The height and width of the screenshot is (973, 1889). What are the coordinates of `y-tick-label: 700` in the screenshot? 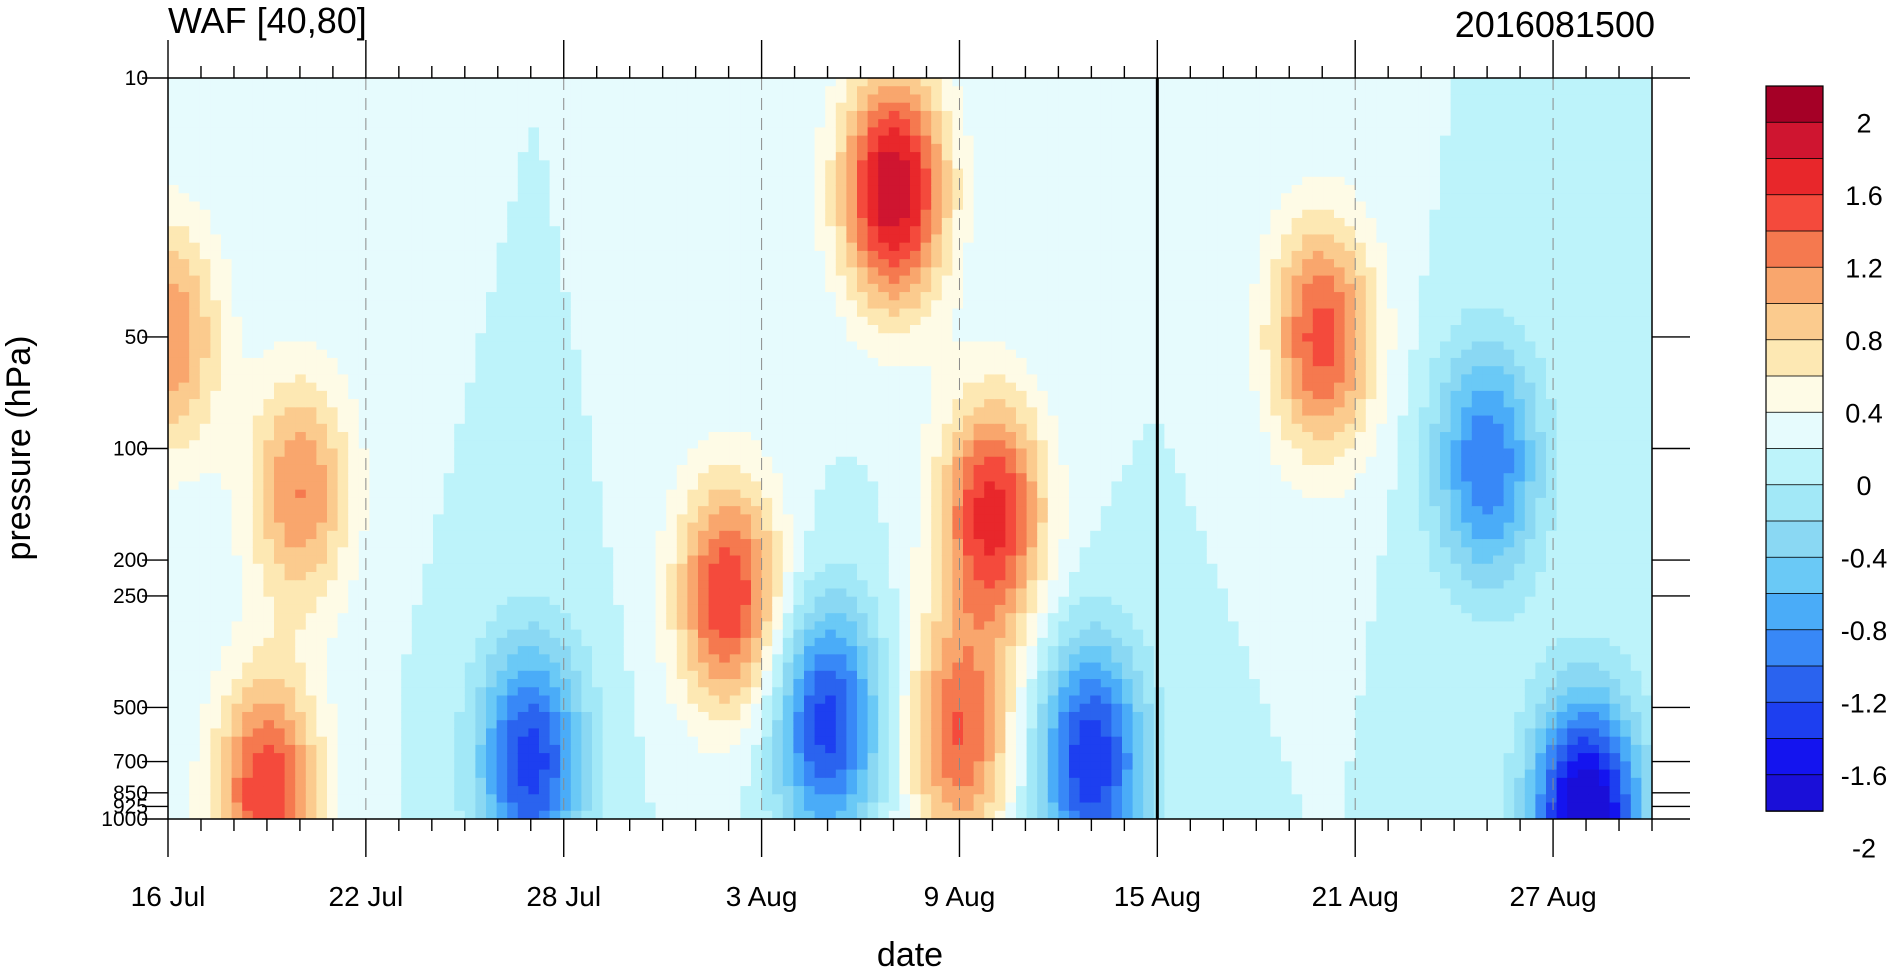 It's located at (130, 762).